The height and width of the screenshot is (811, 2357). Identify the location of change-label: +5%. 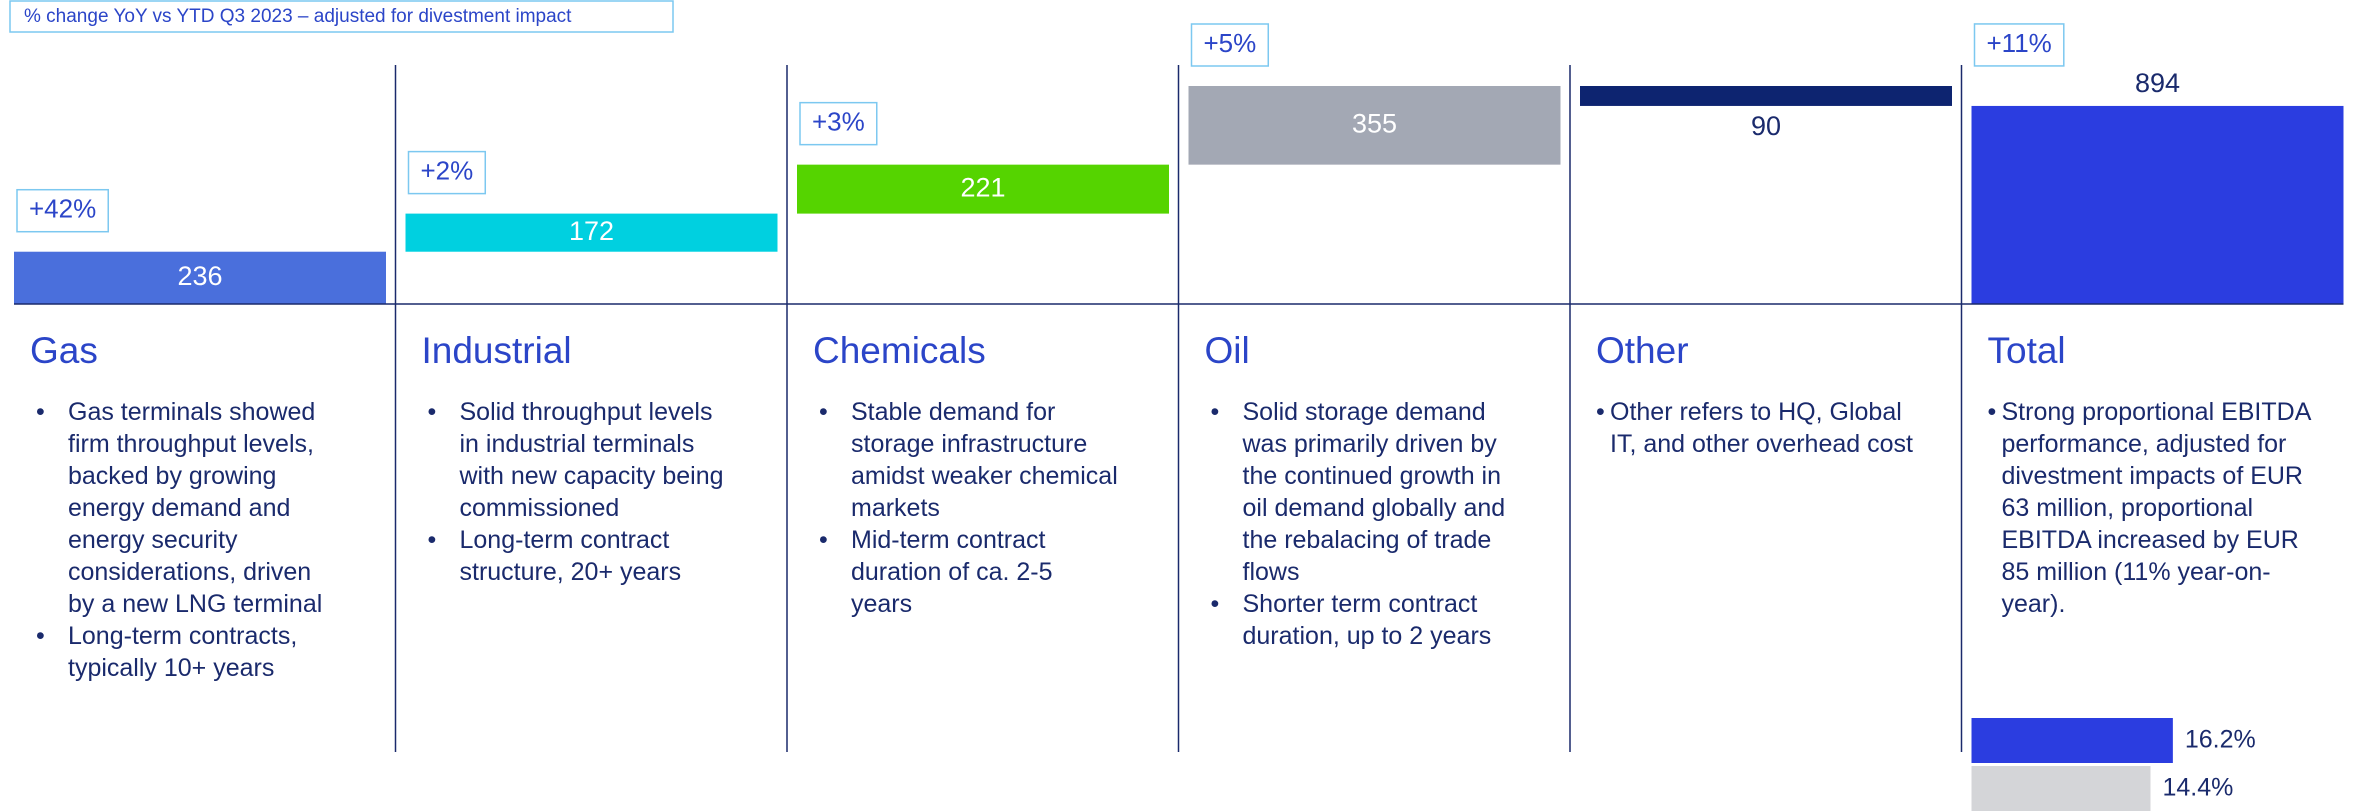
(1230, 43).